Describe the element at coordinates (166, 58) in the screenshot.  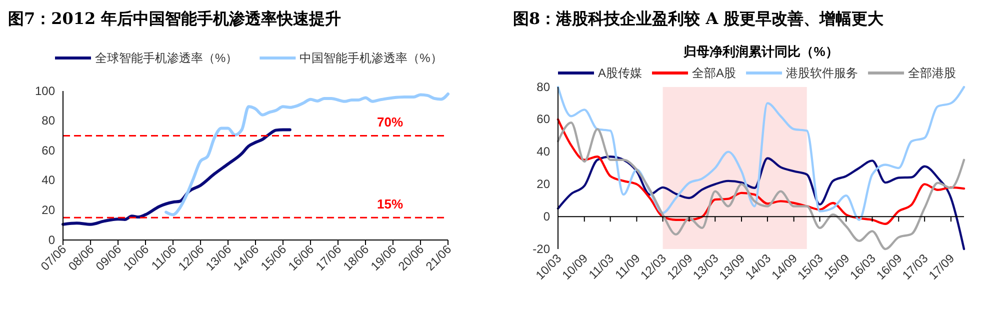
I see `legend-label: 全球智能手机渗透率（%）` at that location.